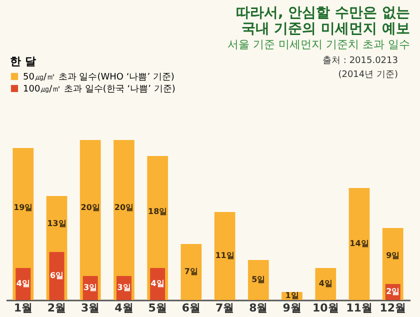 The height and width of the screenshot is (317, 420). I want to click on data-label: 2일, so click(393, 291).